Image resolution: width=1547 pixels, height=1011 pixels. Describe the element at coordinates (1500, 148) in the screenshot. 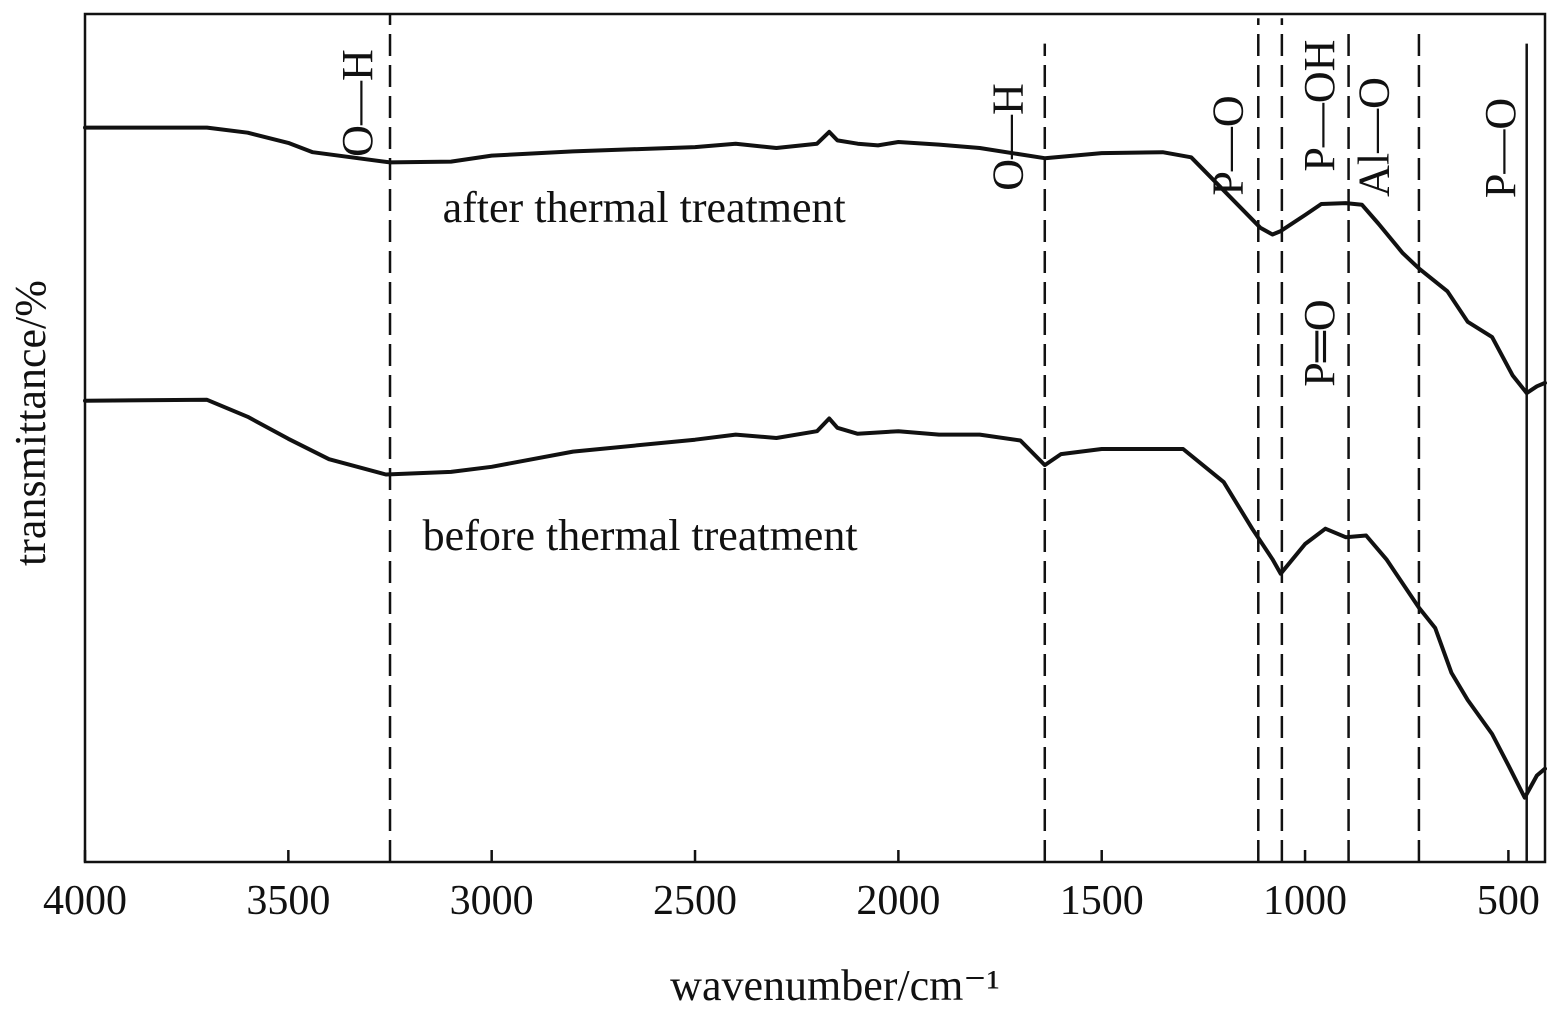

I see `band-label-6: P—O` at that location.